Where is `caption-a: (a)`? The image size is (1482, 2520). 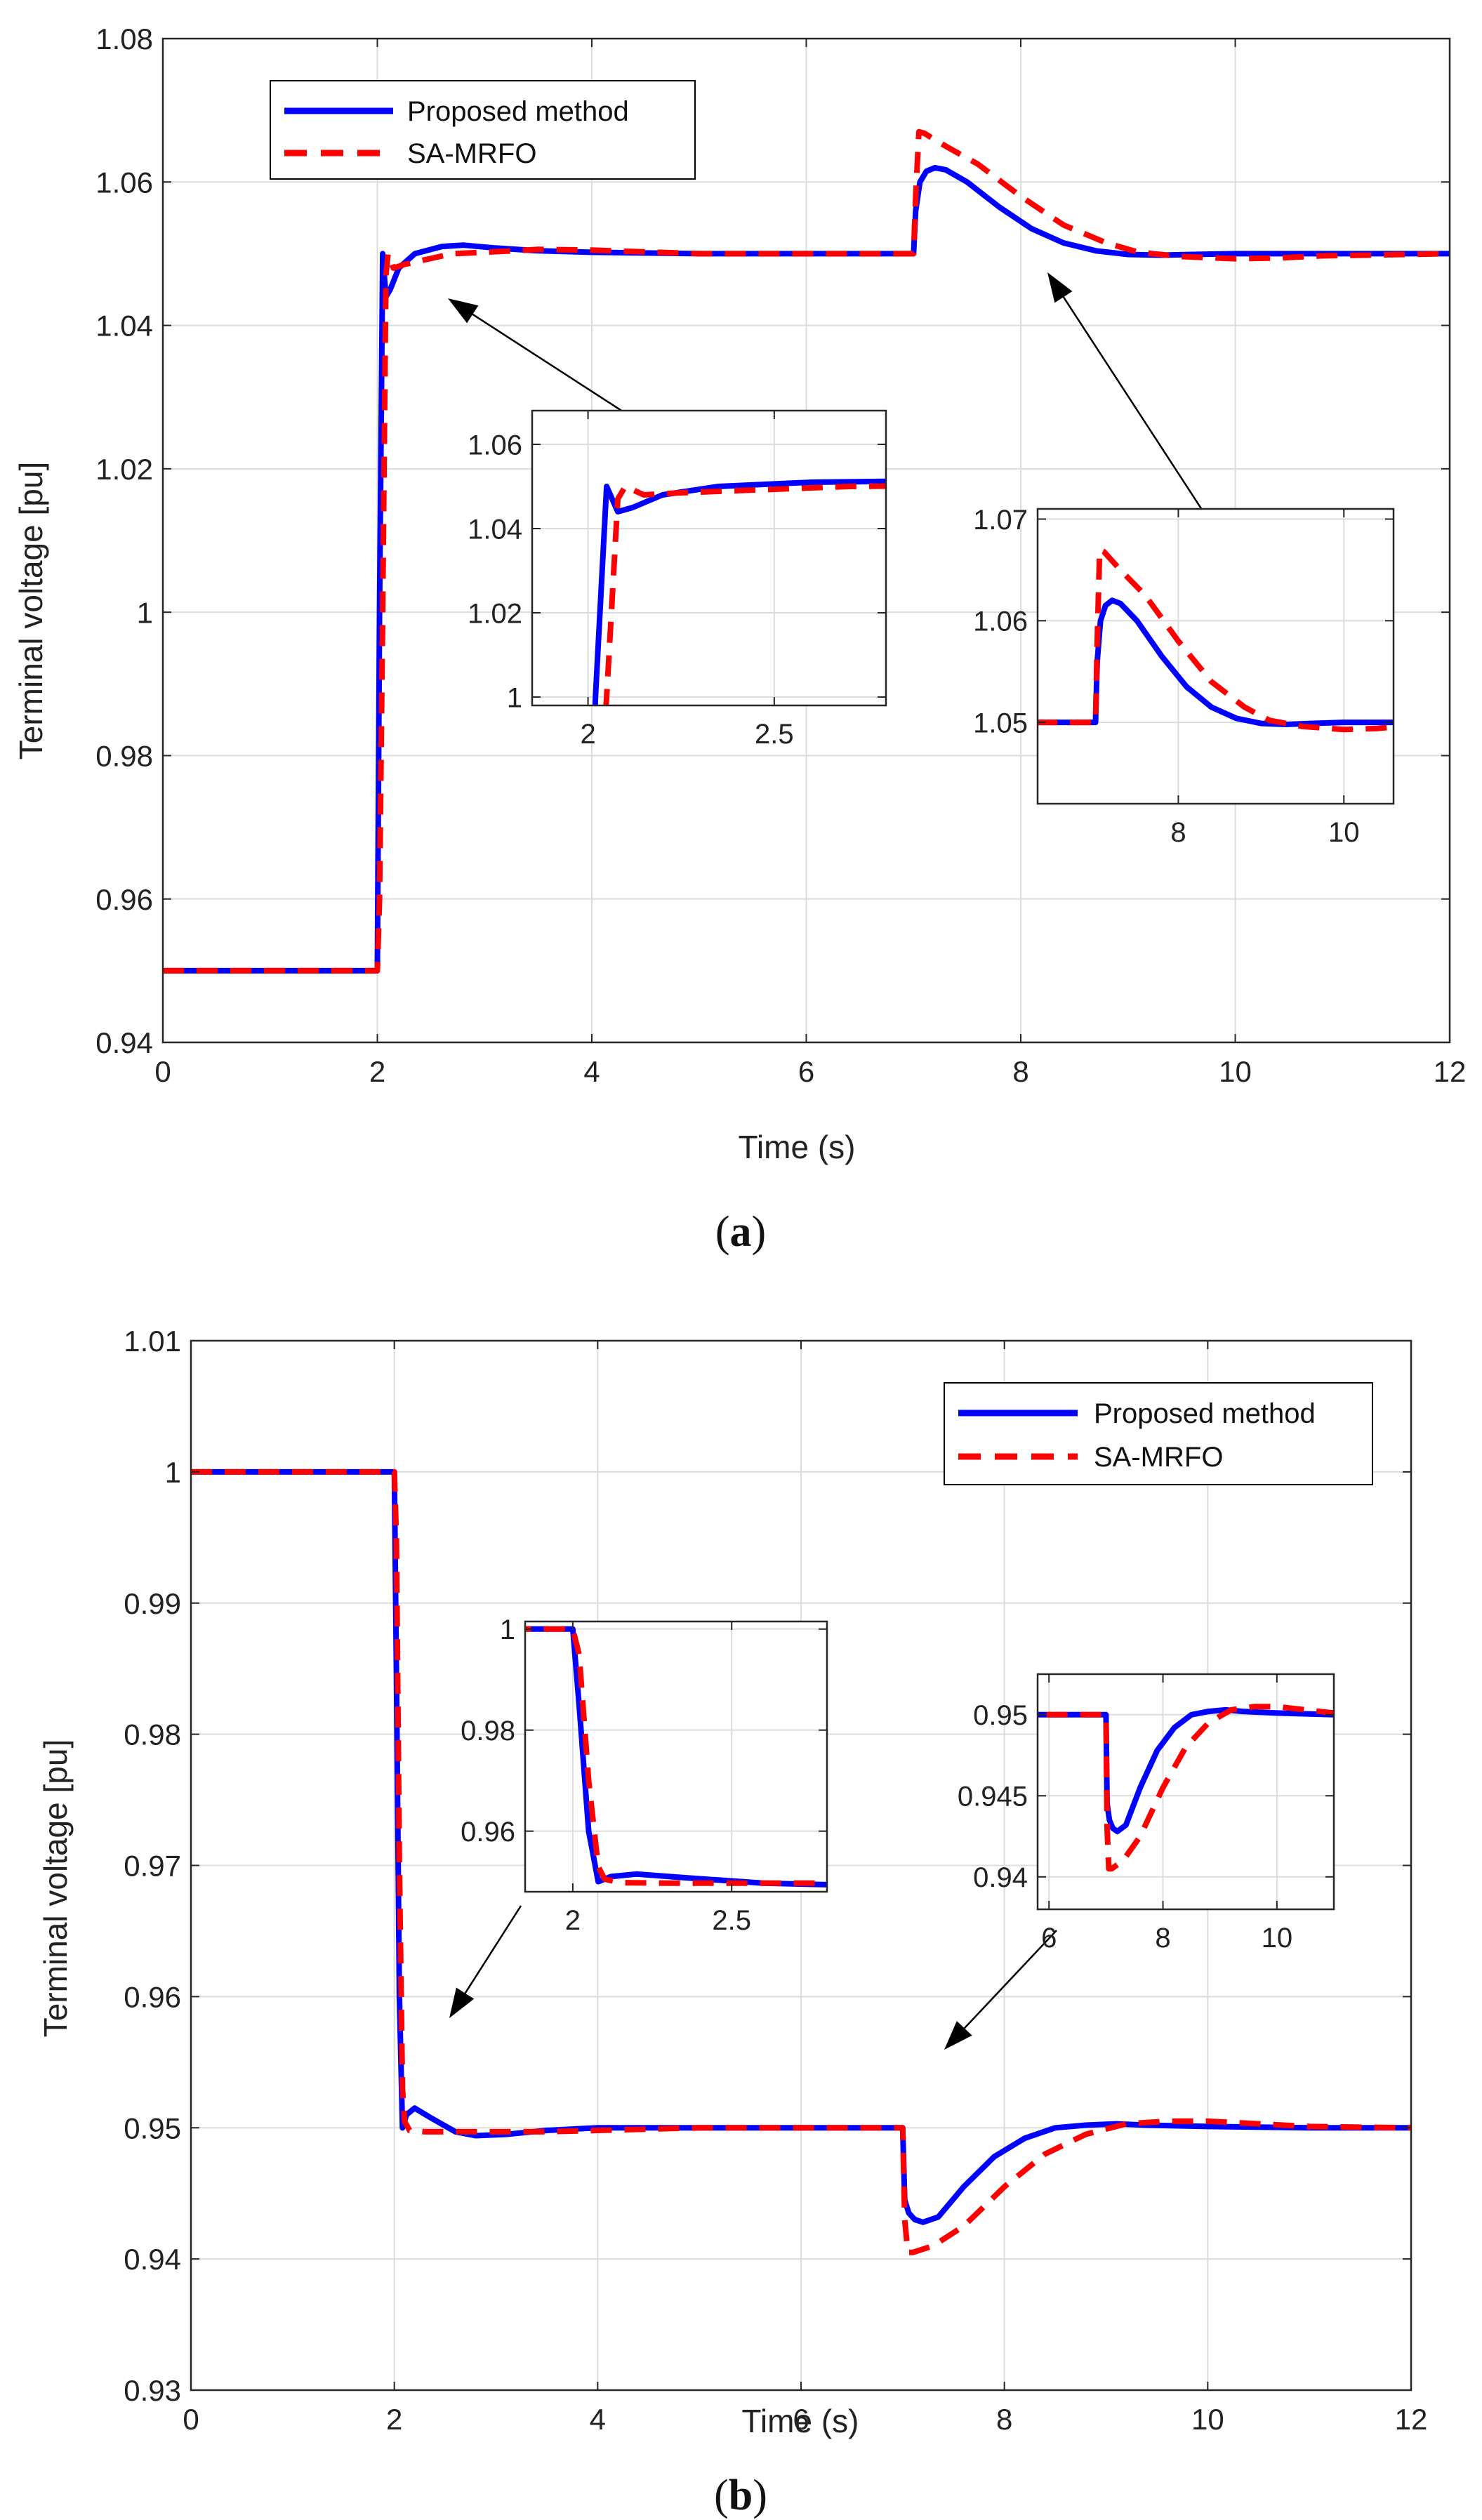 caption-a: (a) is located at coordinates (740, 1232).